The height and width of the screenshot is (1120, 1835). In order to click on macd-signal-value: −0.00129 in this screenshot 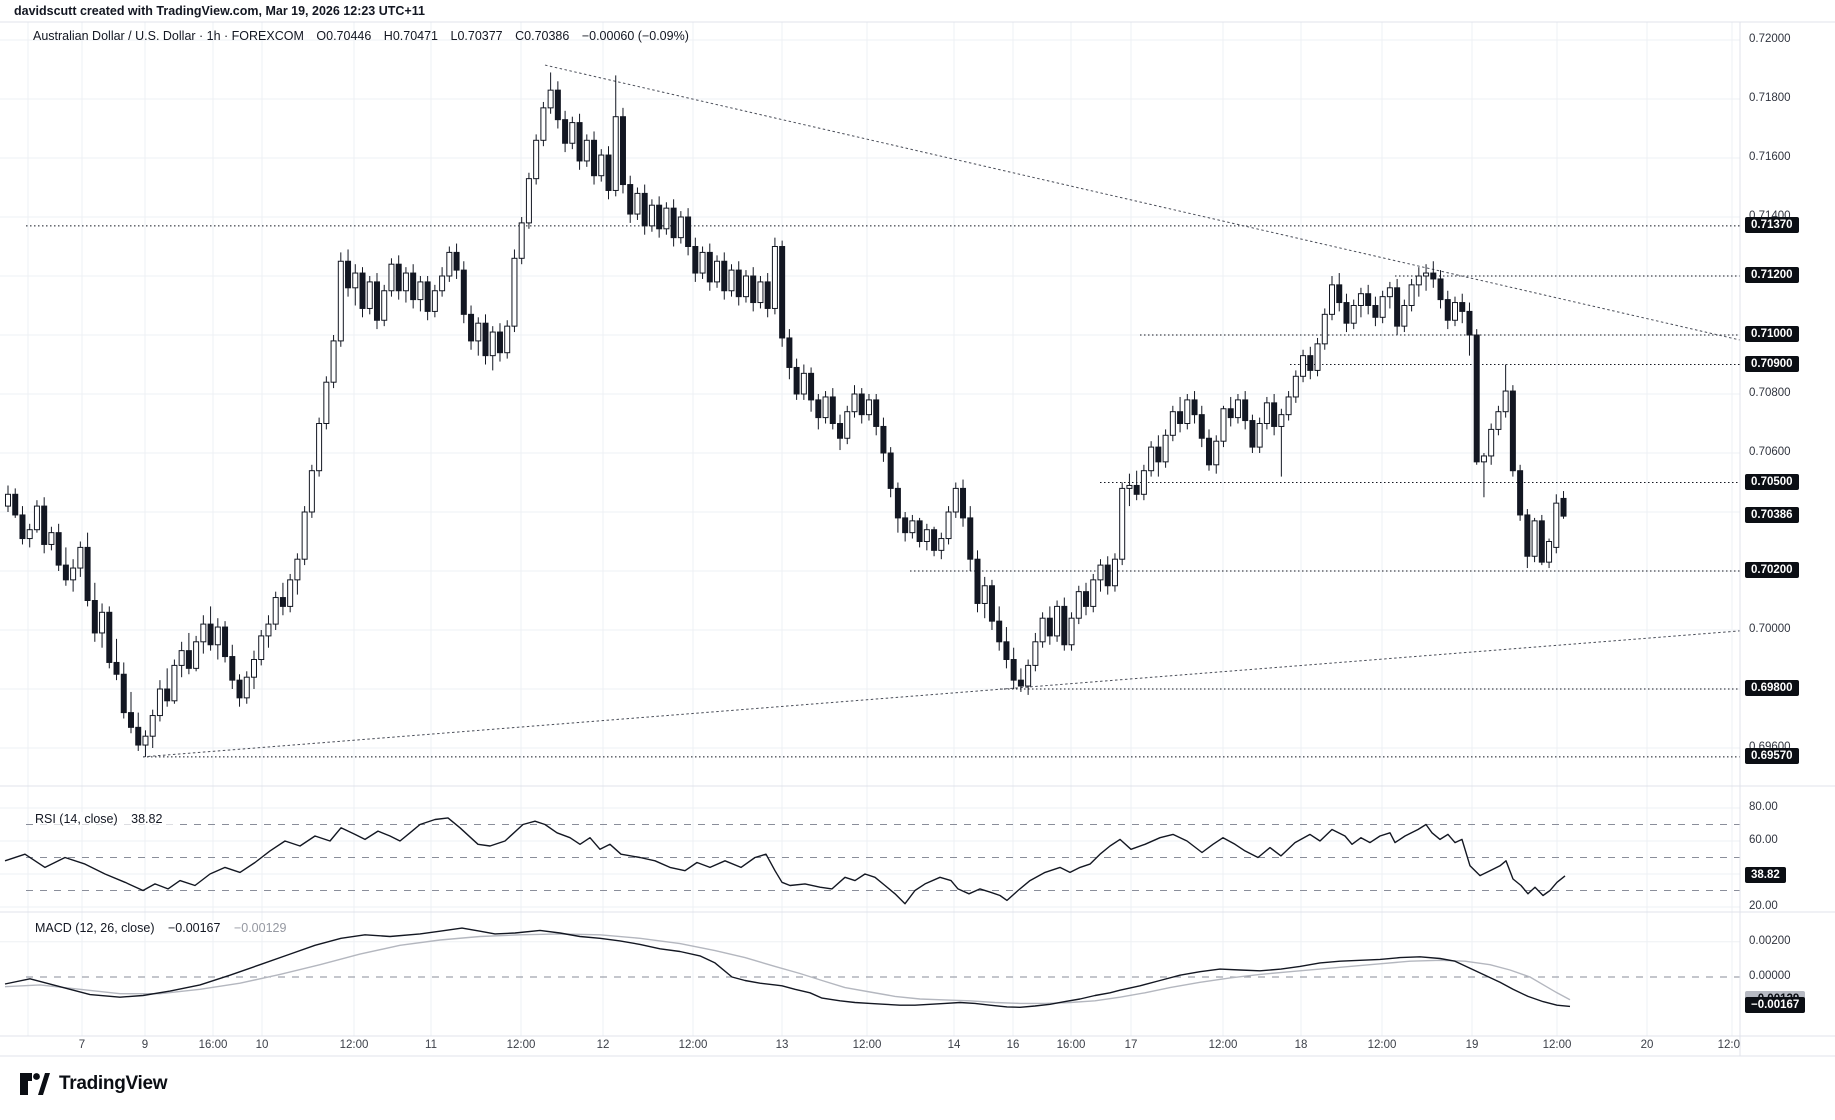, I will do `click(260, 928)`.